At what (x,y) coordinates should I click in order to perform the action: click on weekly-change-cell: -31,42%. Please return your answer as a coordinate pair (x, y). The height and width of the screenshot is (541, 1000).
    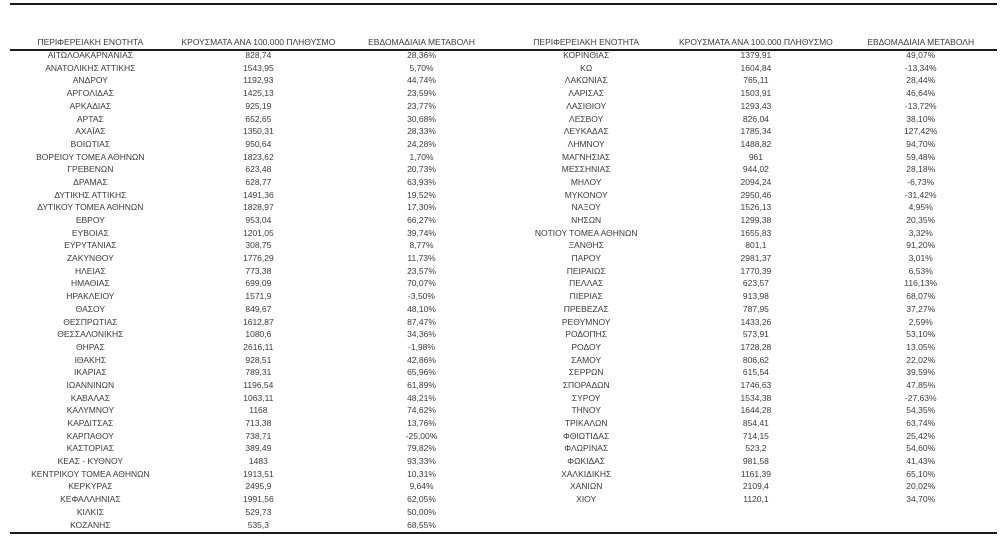
    Looking at the image, I should click on (920, 194).